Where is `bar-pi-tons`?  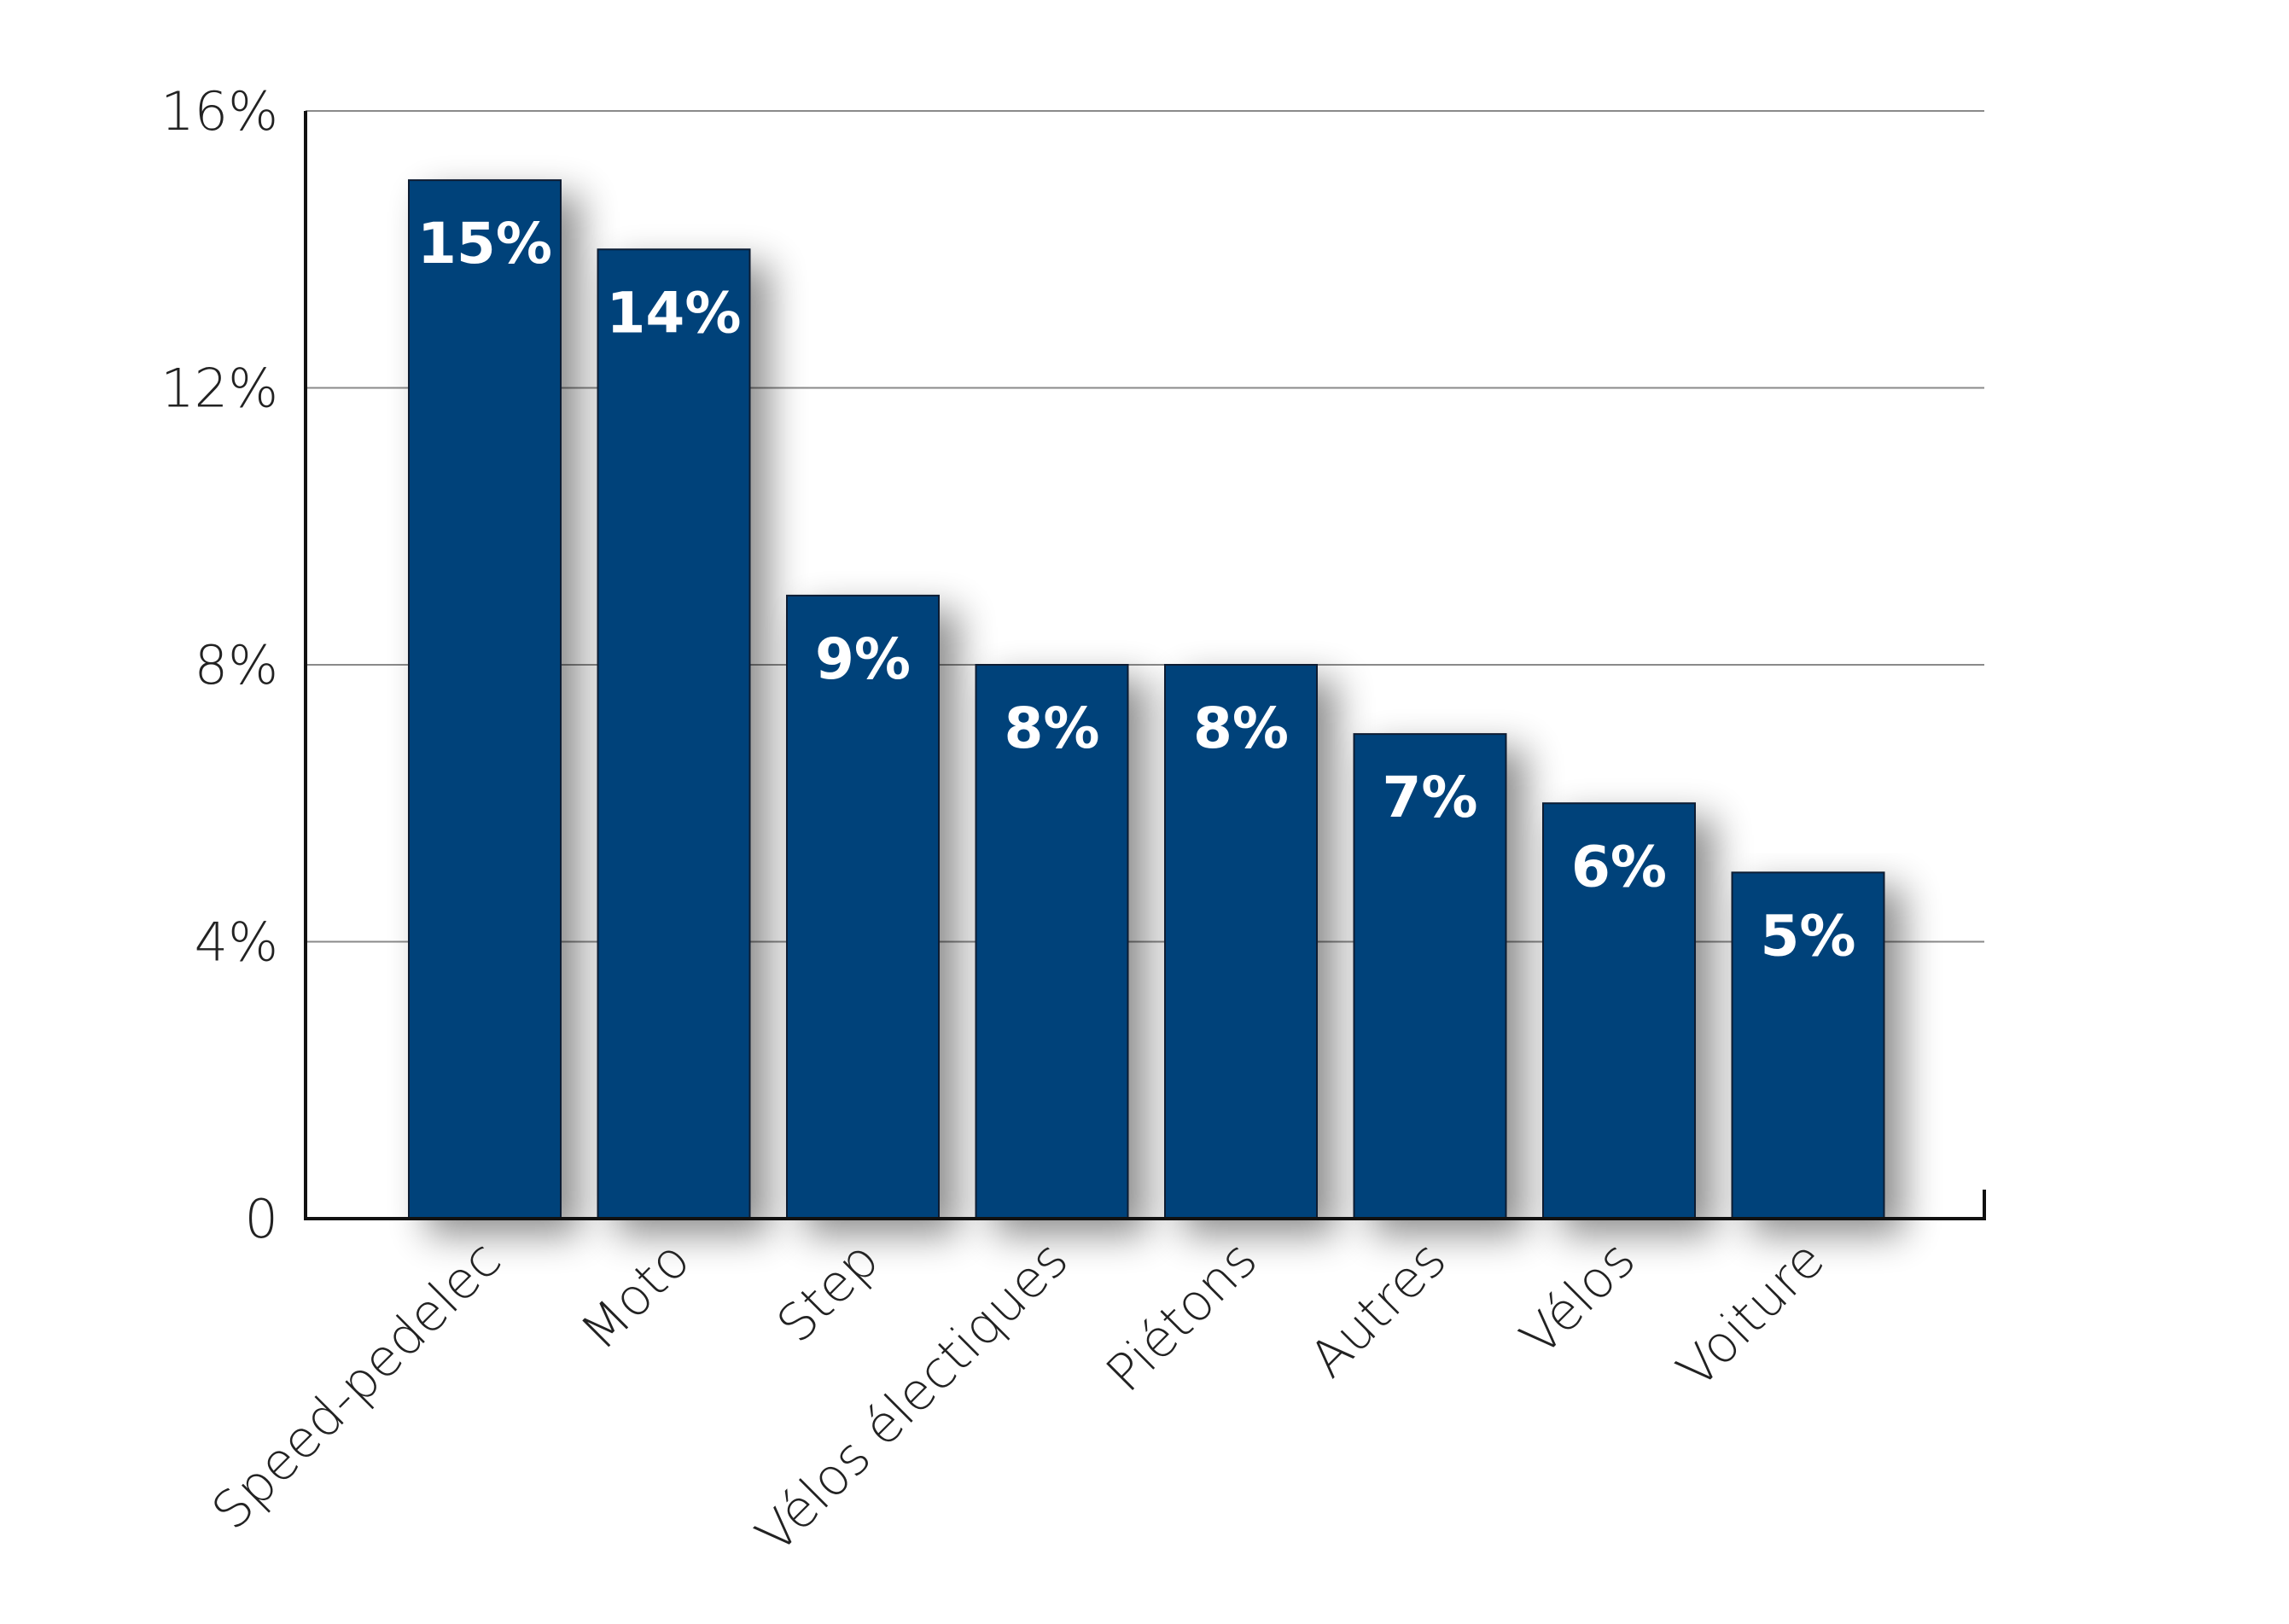
bar-pi-tons is located at coordinates (1241, 942).